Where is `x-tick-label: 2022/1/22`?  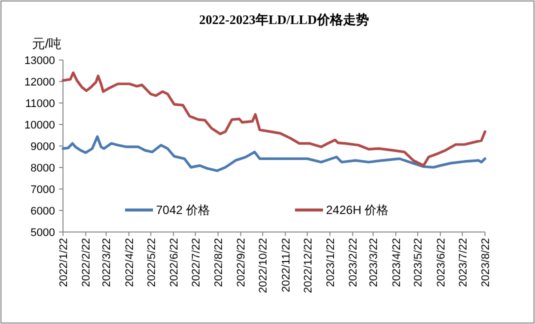
x-tick-label: 2022/1/22 is located at coordinates (64, 262).